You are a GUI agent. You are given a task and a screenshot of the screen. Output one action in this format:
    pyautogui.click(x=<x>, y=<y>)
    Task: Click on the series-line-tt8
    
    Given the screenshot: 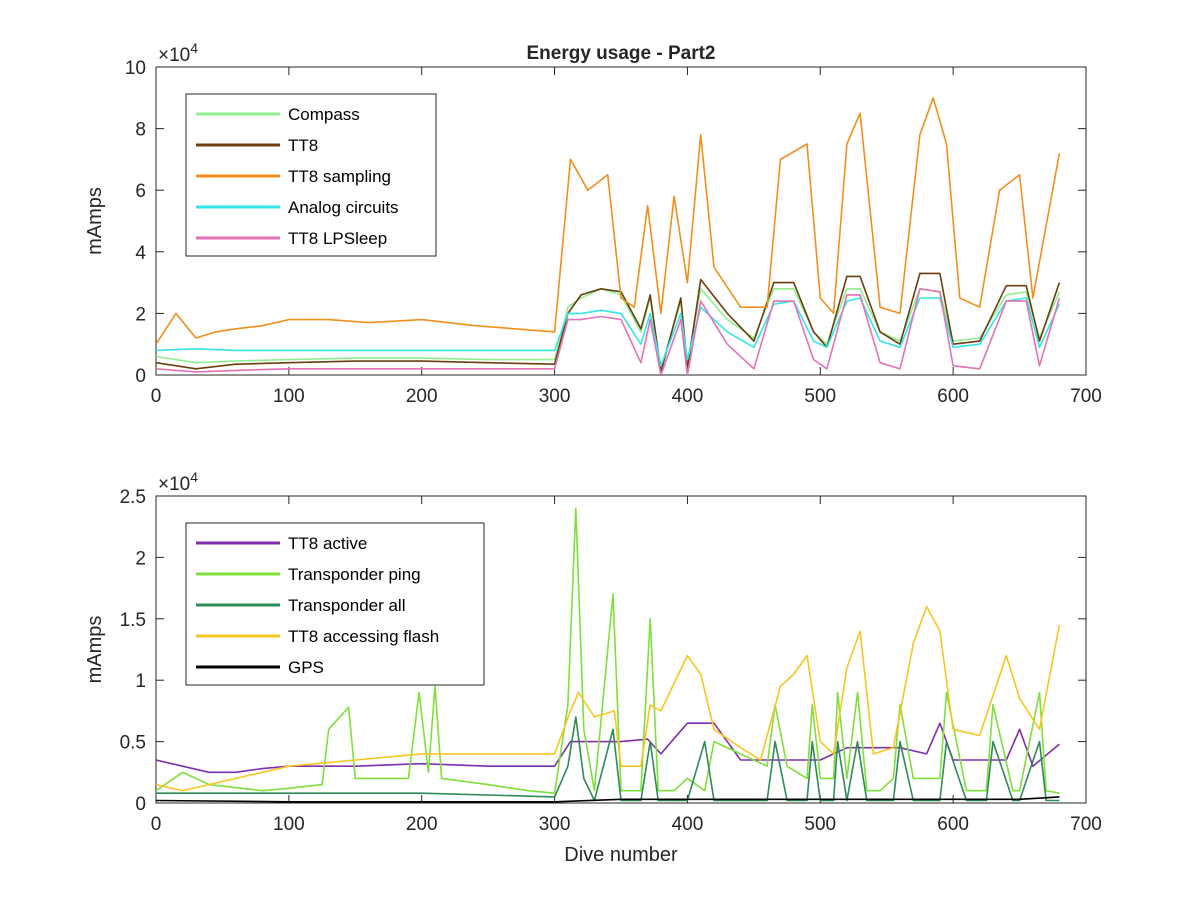 What is the action you would take?
    pyautogui.click(x=608, y=322)
    